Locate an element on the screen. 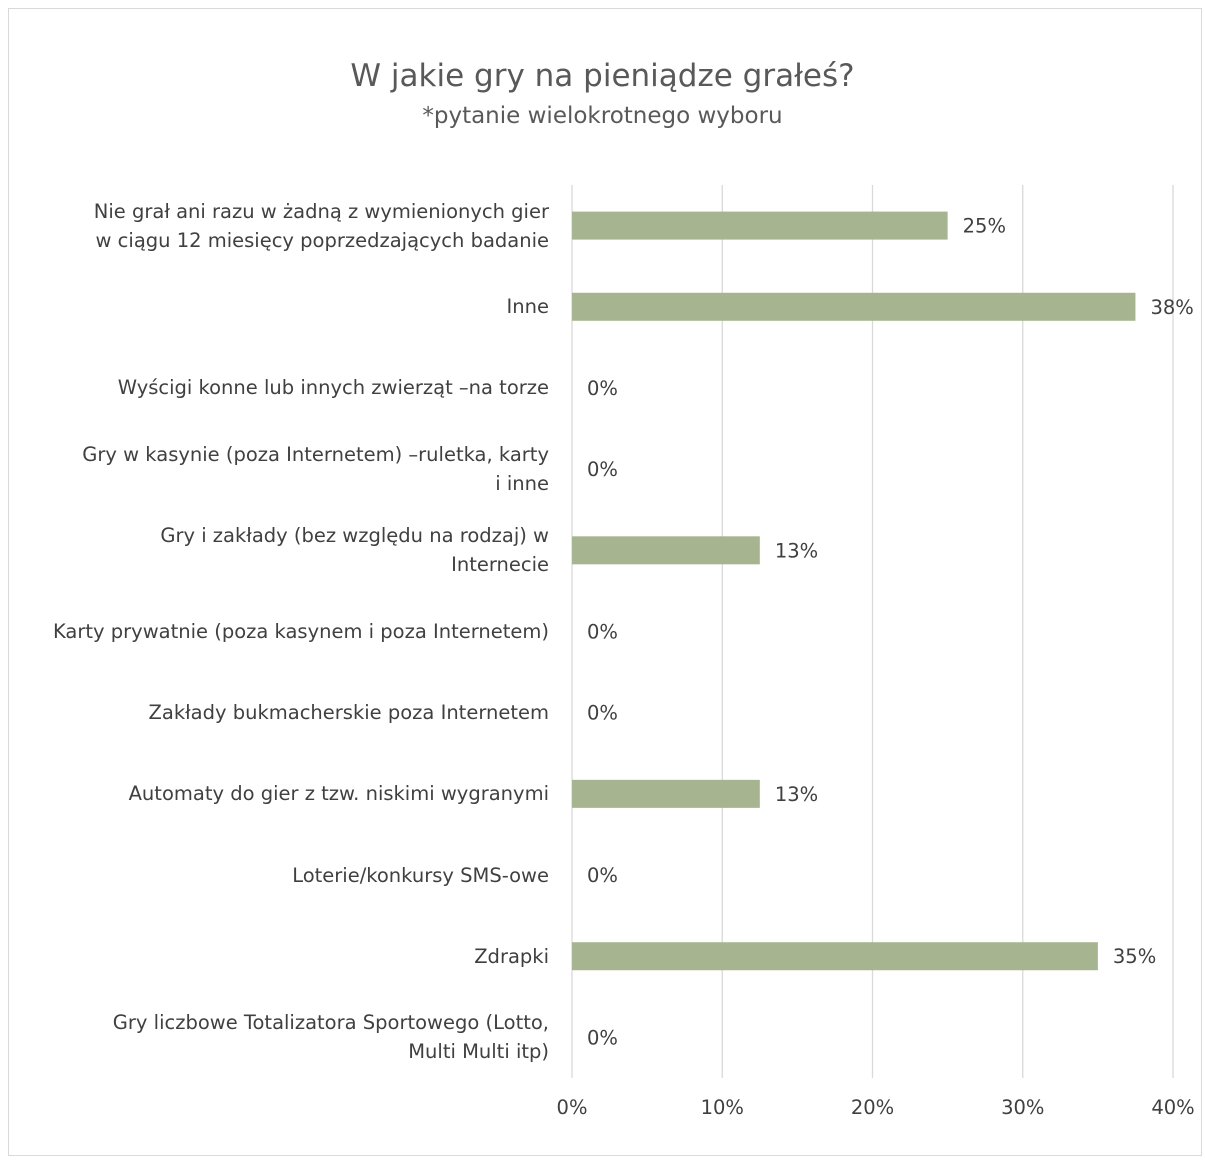 Image resolution: width=1205 pixels, height=1160 pixels. category-label-line: Loterie/konkursy SMS-owe is located at coordinates (420, 875).